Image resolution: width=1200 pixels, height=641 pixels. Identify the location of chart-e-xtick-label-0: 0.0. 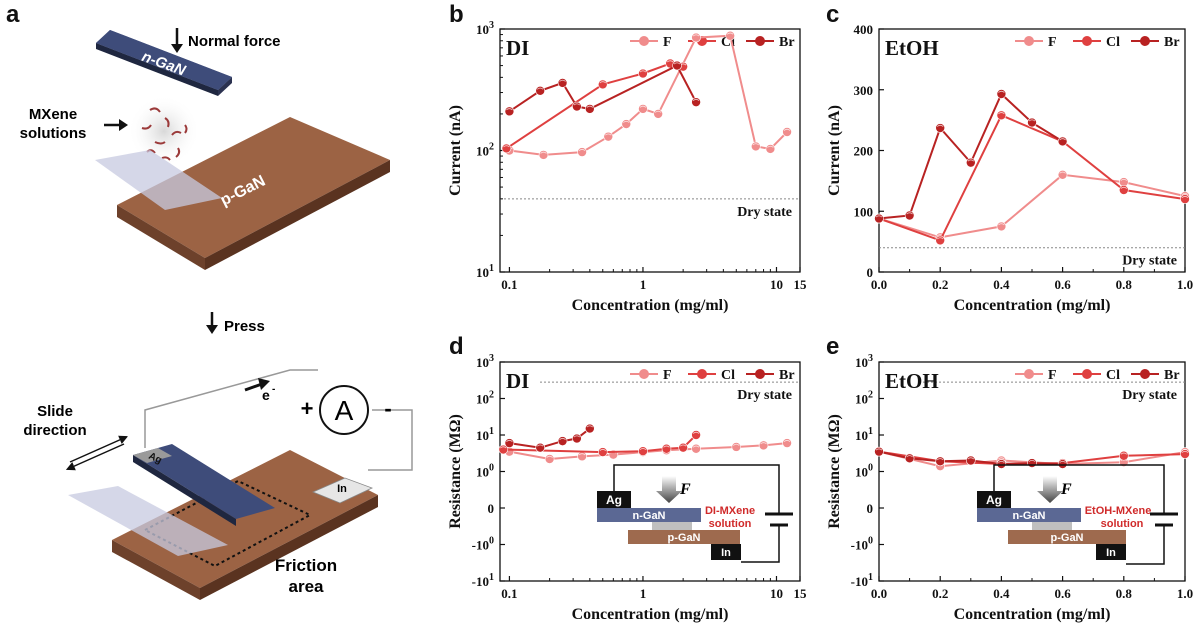
(879, 593).